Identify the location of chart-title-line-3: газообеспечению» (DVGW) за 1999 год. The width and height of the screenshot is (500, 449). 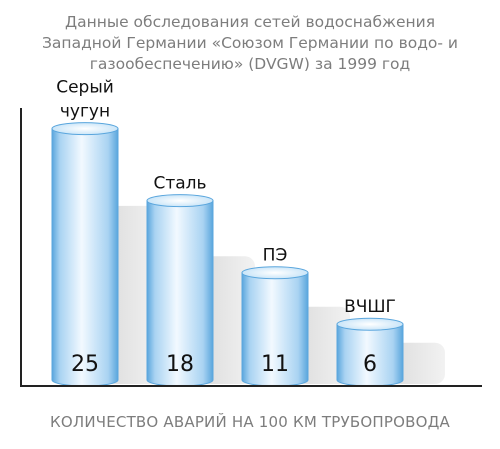
(250, 64).